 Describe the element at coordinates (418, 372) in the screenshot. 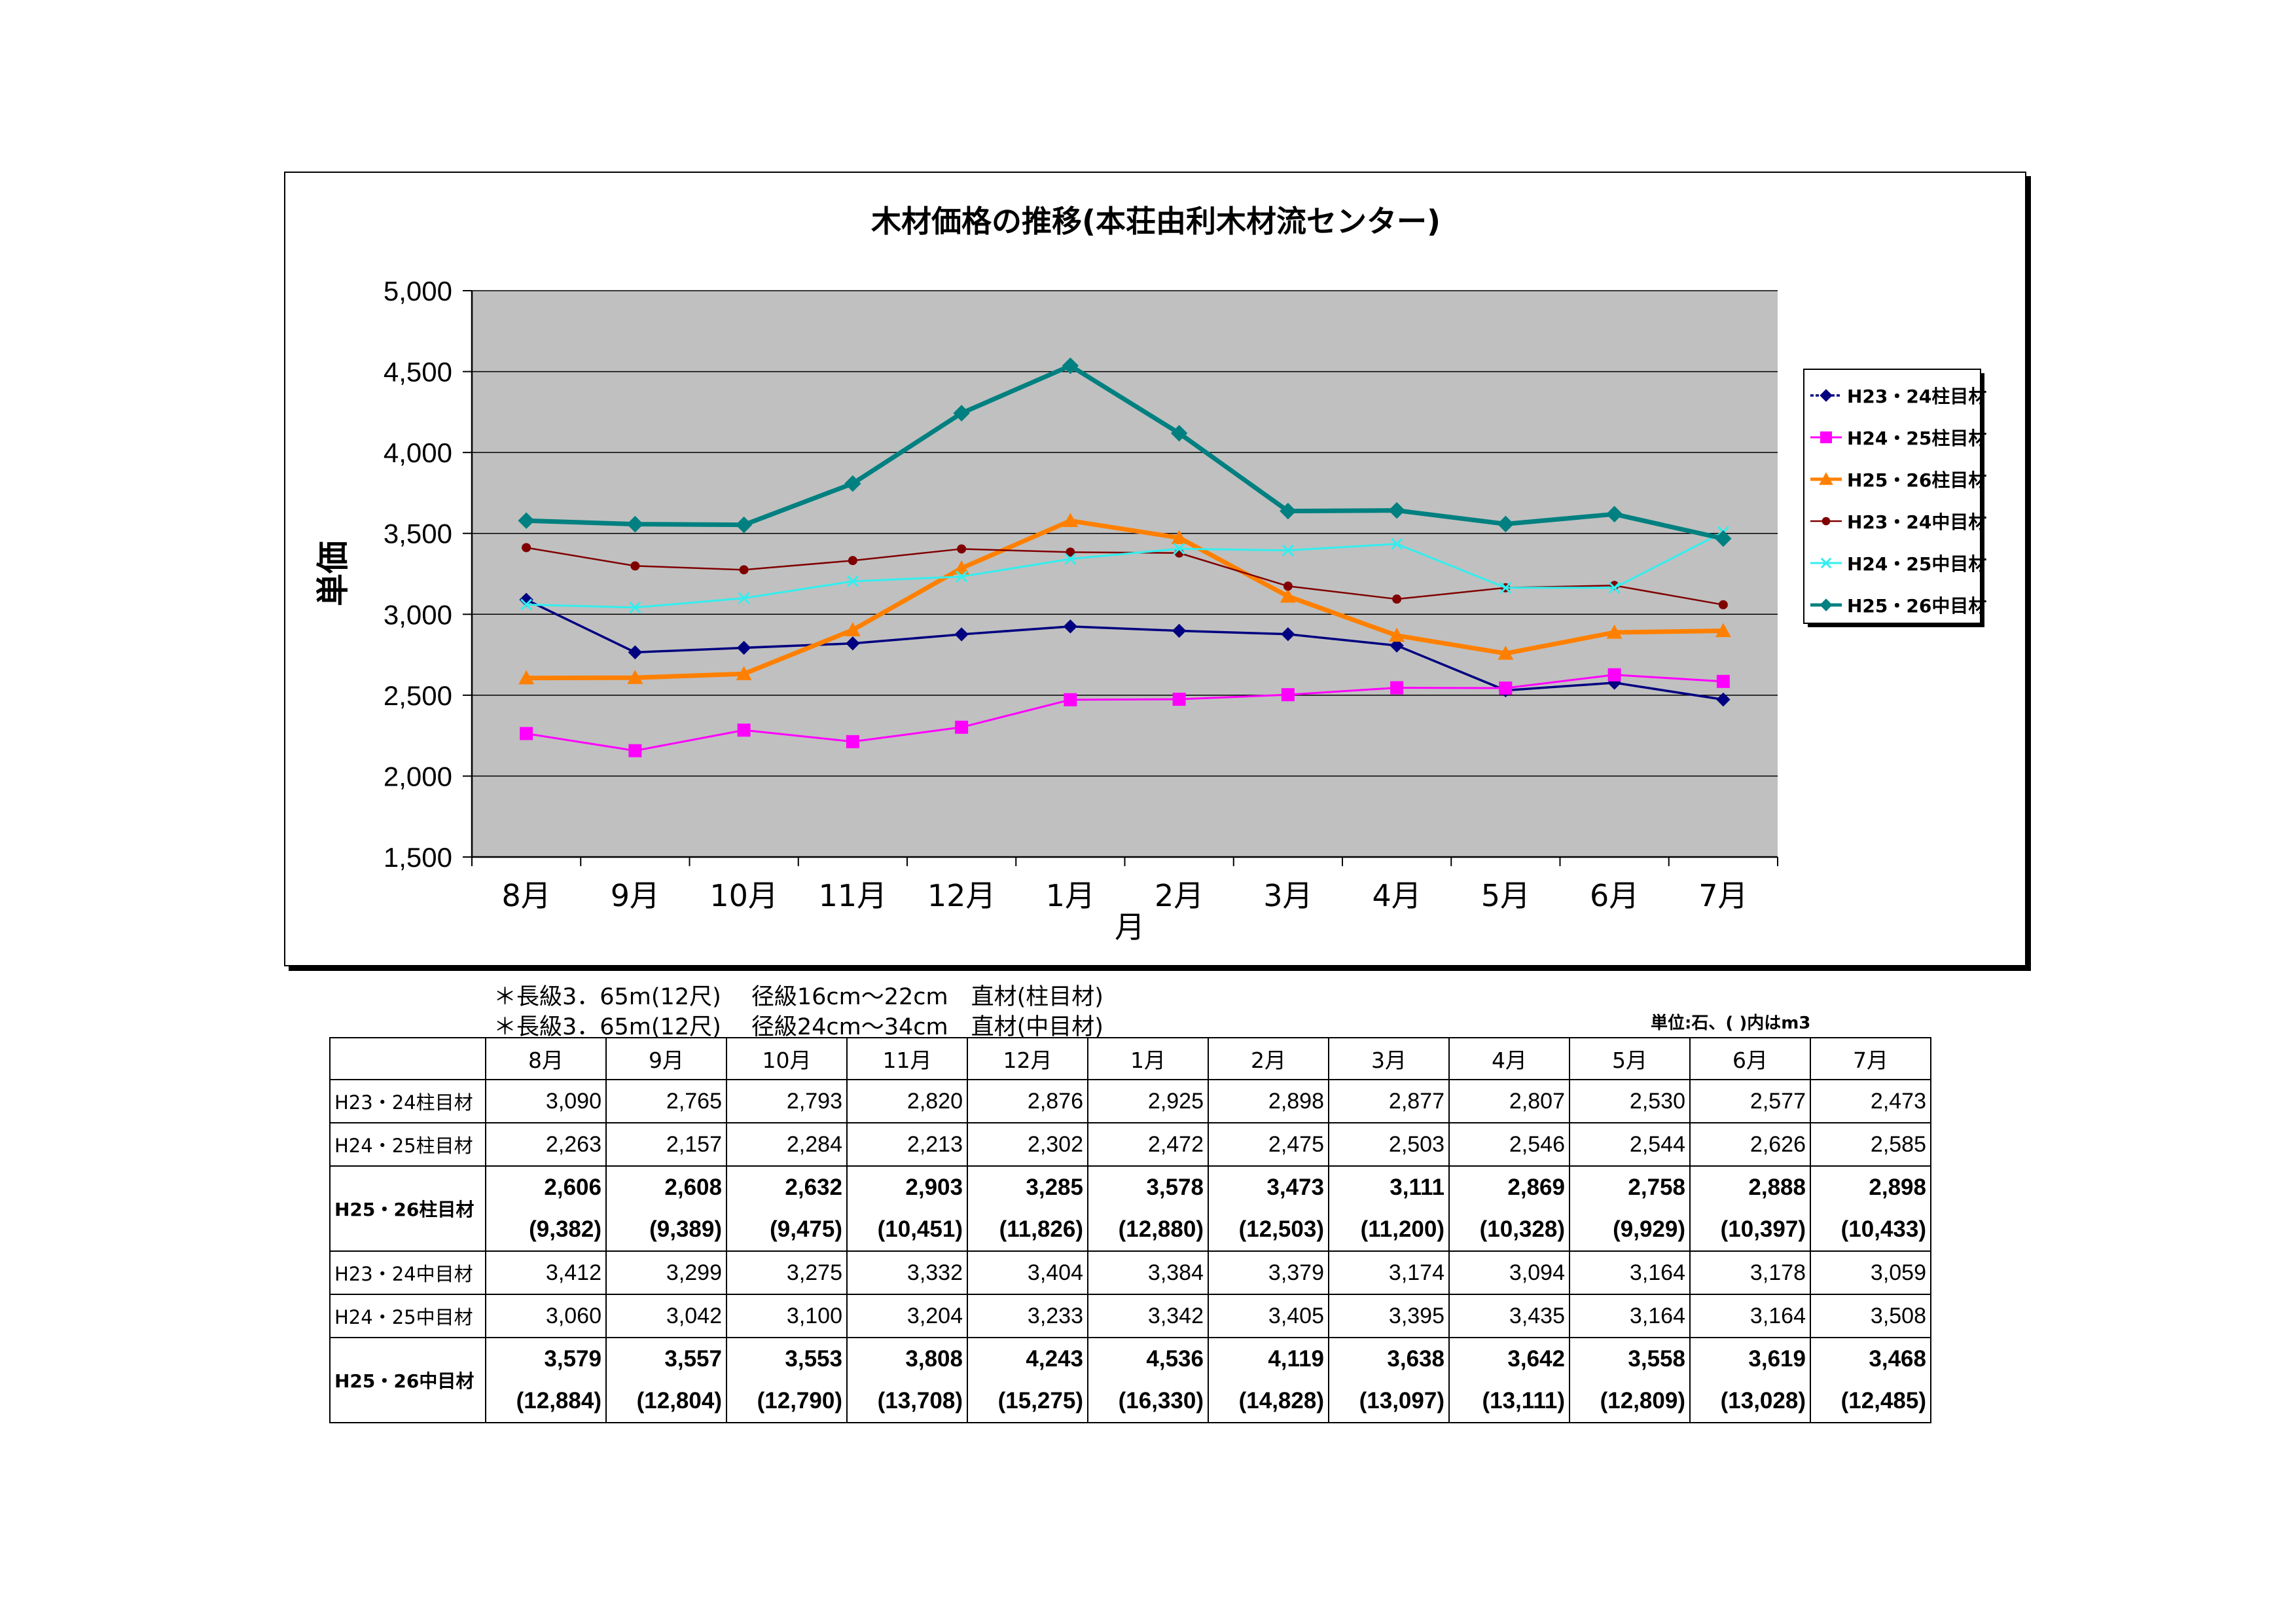

I see `y-tick-label: 4,500` at that location.